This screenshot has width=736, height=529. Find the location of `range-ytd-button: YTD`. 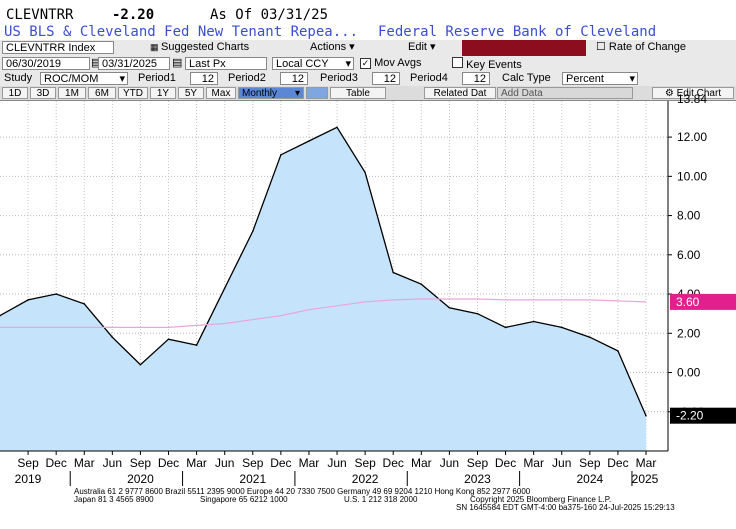

range-ytd-button: YTD is located at coordinates (133, 93).